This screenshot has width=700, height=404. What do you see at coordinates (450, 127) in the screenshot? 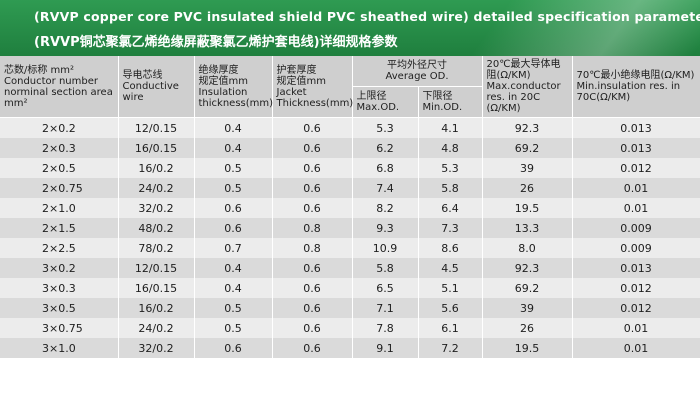
I see `cell-min-od: 4.1` at bounding box center [450, 127].